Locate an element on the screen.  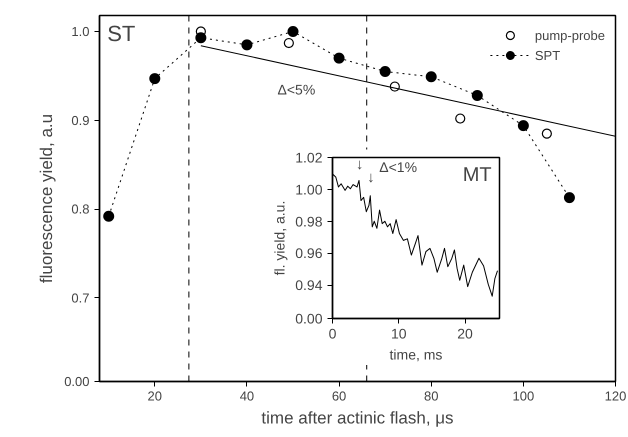
y-tick-label: 1.02 is located at coordinates (309, 158).